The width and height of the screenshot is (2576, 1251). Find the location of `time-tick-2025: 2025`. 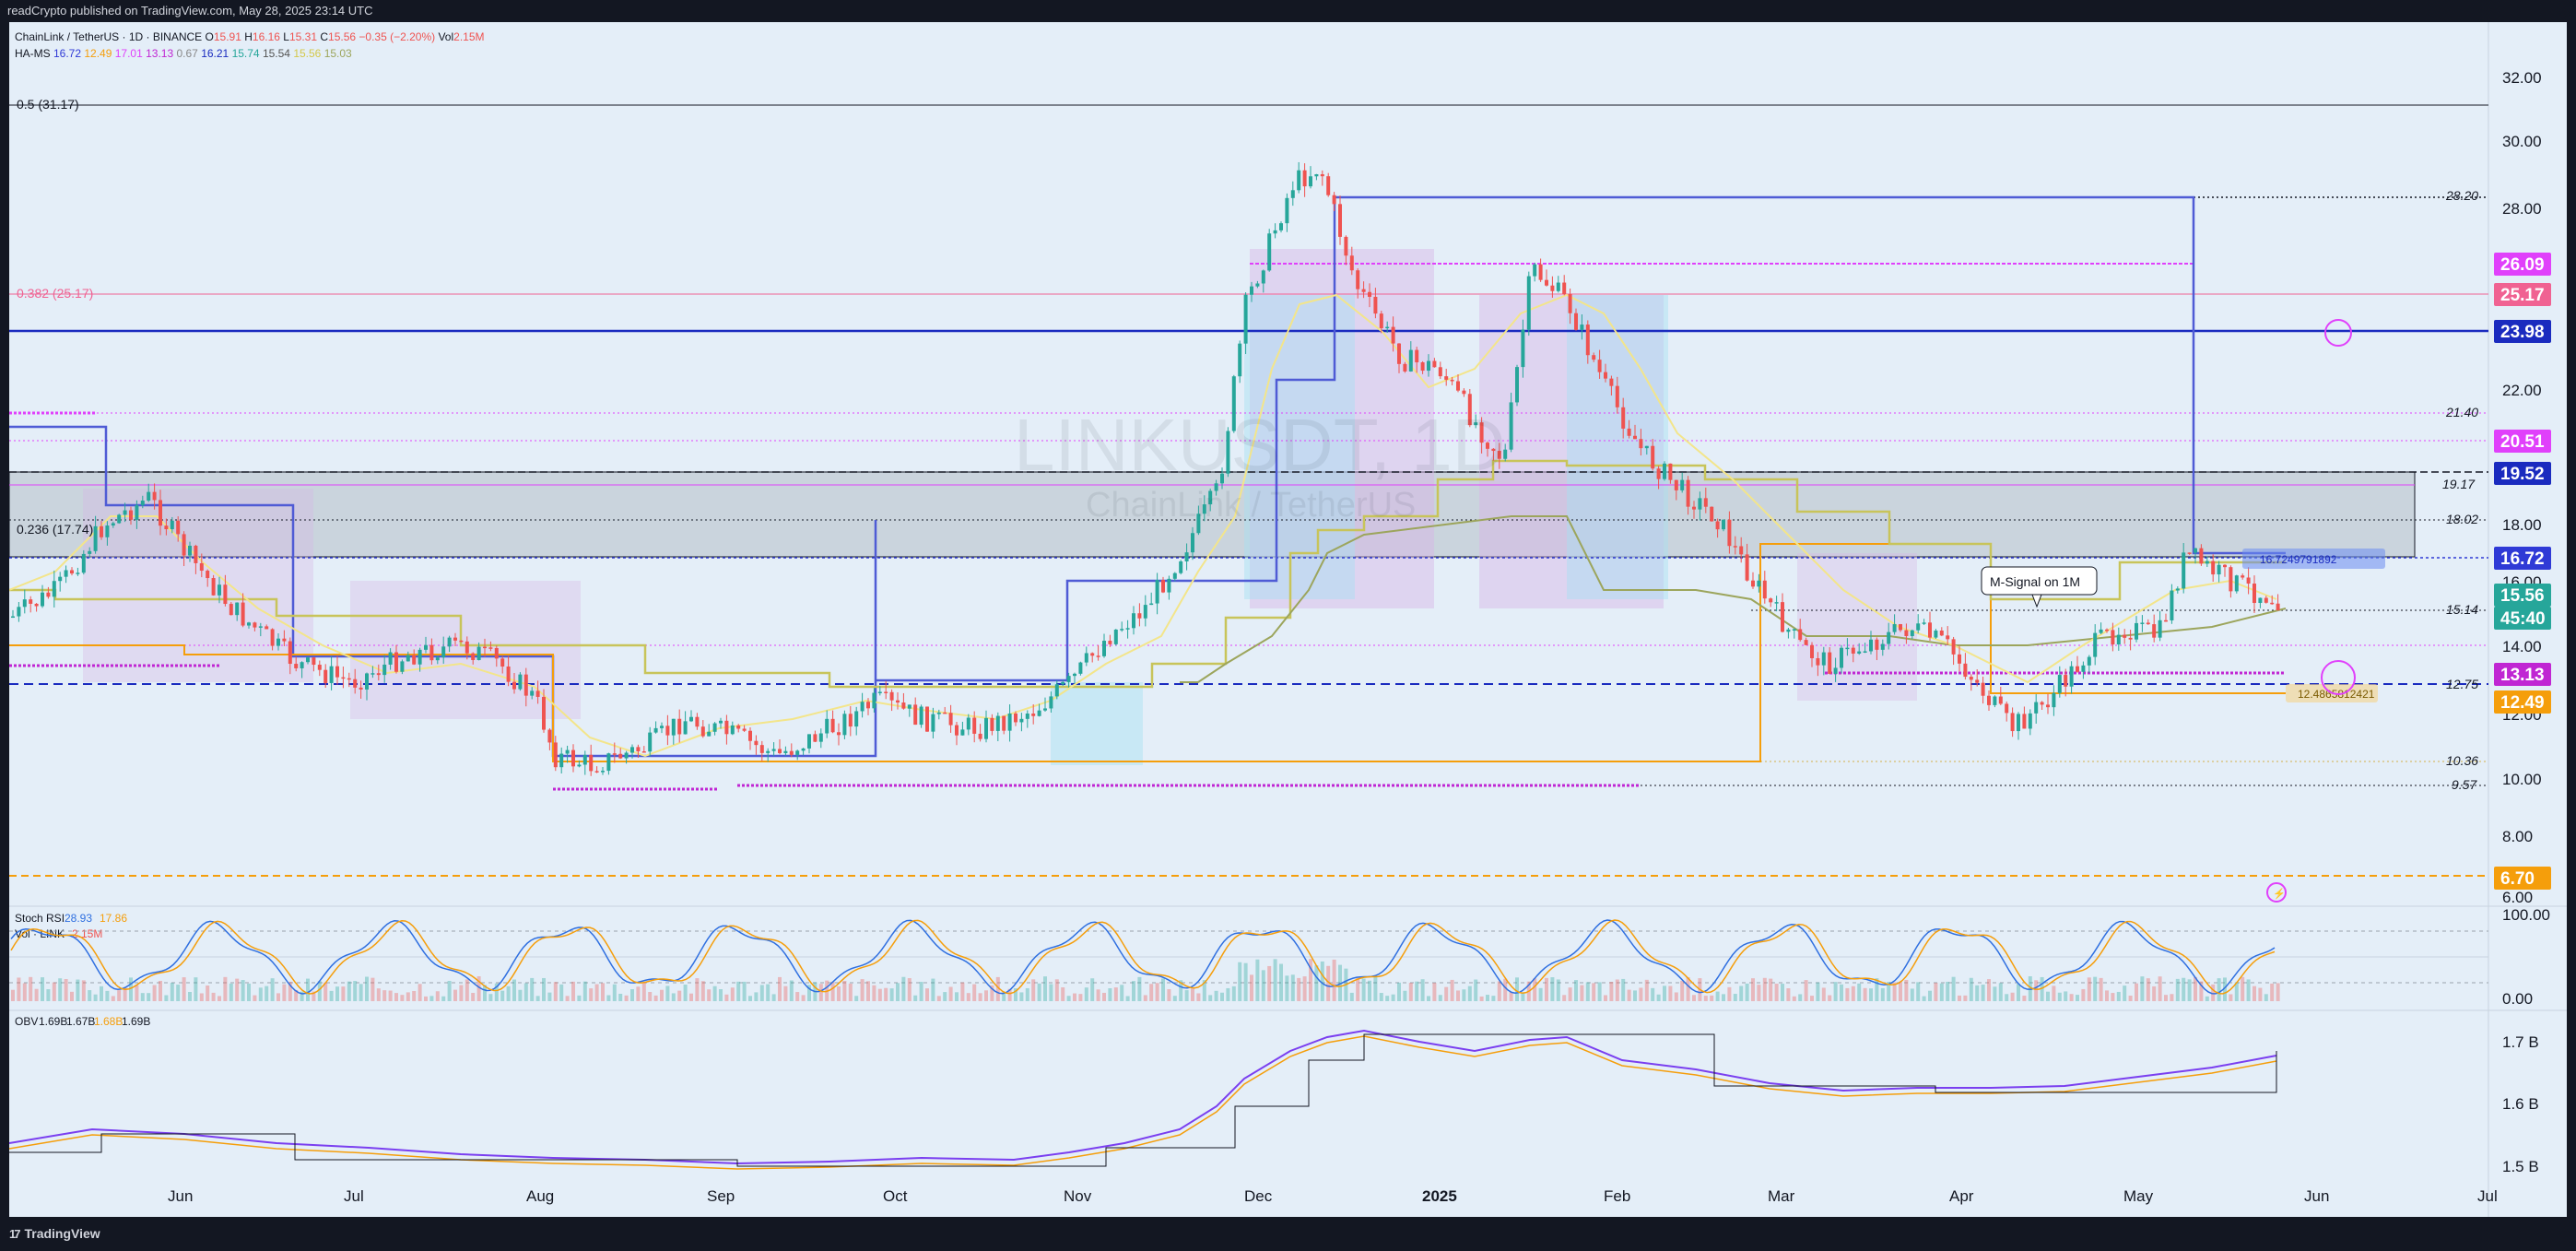

time-tick-2025: 2025 is located at coordinates (1439, 1196).